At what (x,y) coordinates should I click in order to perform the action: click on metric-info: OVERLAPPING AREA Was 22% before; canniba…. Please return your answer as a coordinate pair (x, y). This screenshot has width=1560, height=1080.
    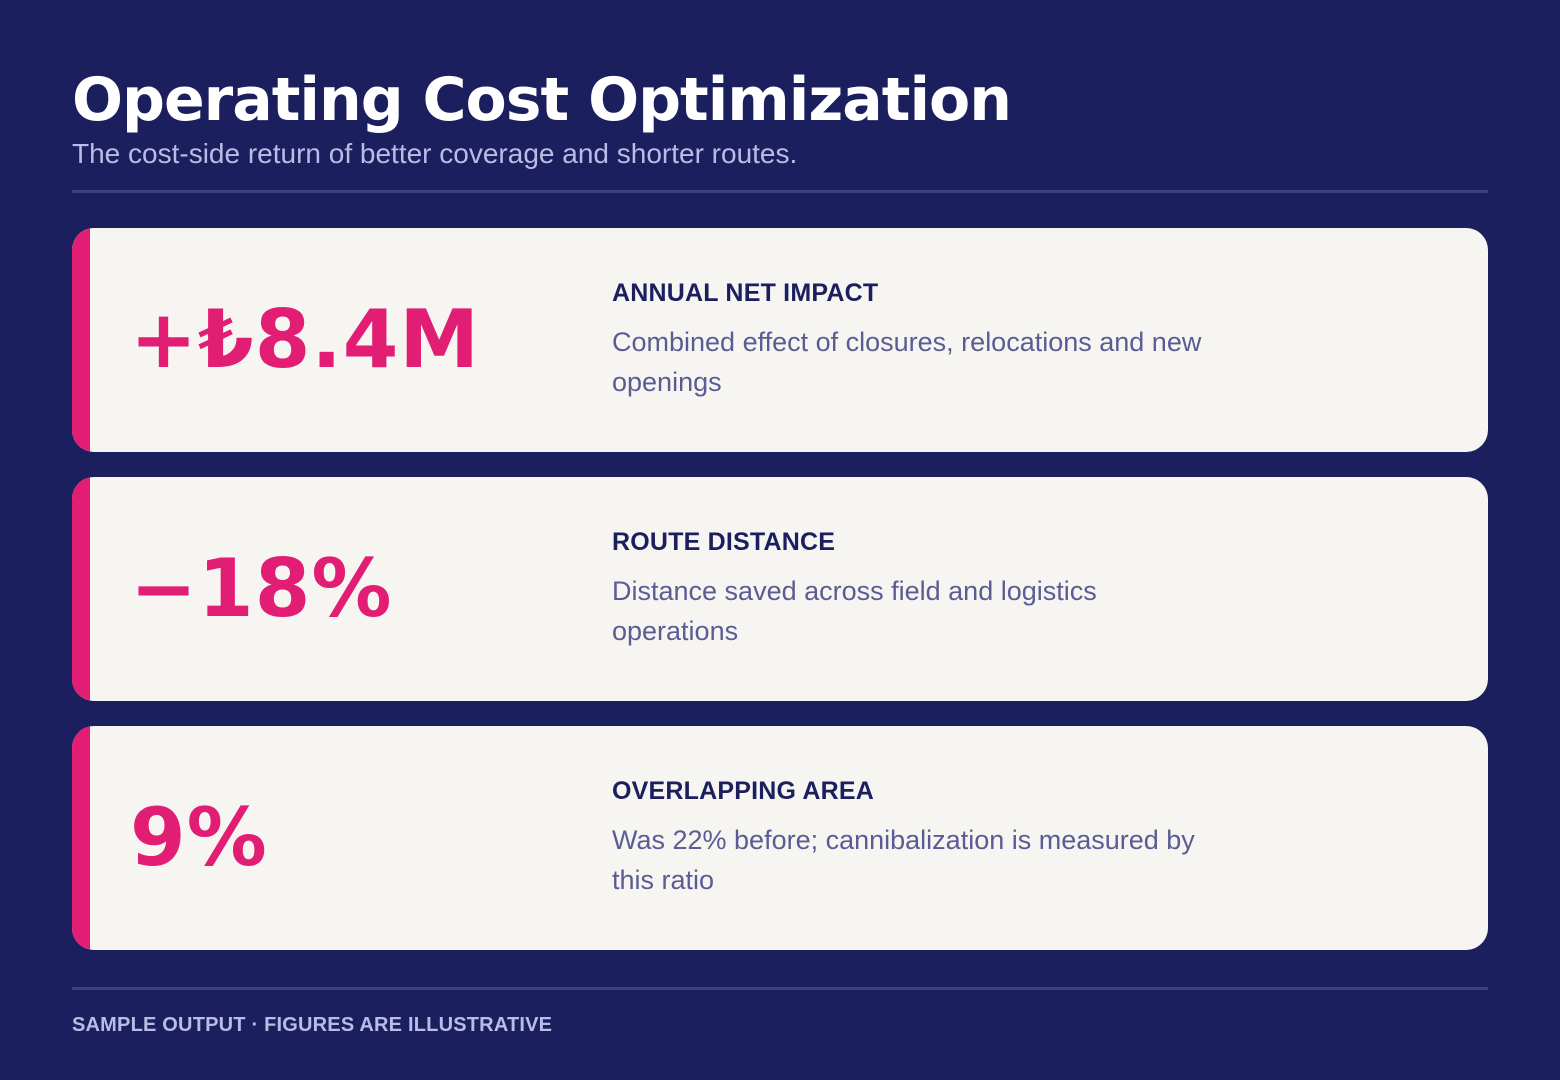
    Looking at the image, I should click on (917, 837).